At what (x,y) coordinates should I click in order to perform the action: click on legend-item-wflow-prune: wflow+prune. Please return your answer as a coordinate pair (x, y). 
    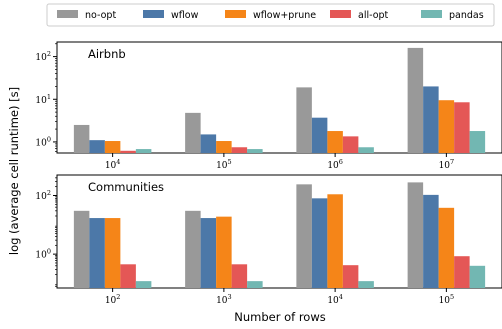
    Looking at the image, I should click on (270, 15).